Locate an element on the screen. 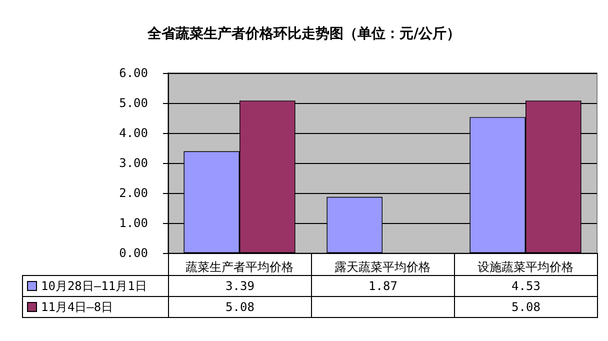 The image size is (608, 341). data-label: 4.53 is located at coordinates (526, 286).